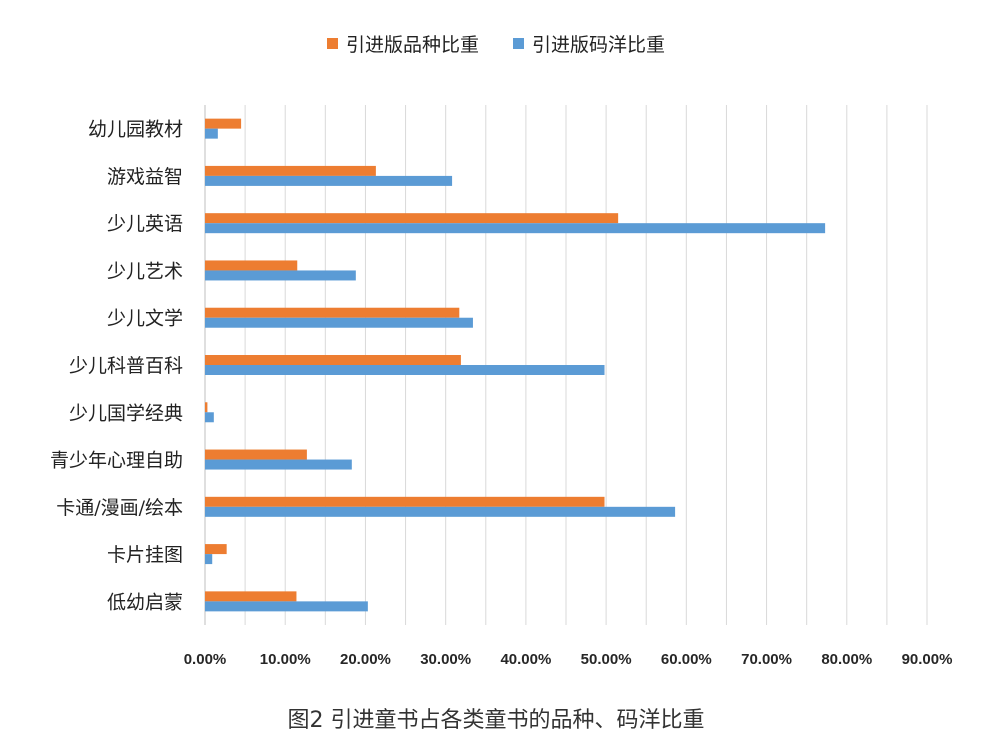 The width and height of the screenshot is (992, 756). I want to click on x-tick-label: 20.00%, so click(365, 659).